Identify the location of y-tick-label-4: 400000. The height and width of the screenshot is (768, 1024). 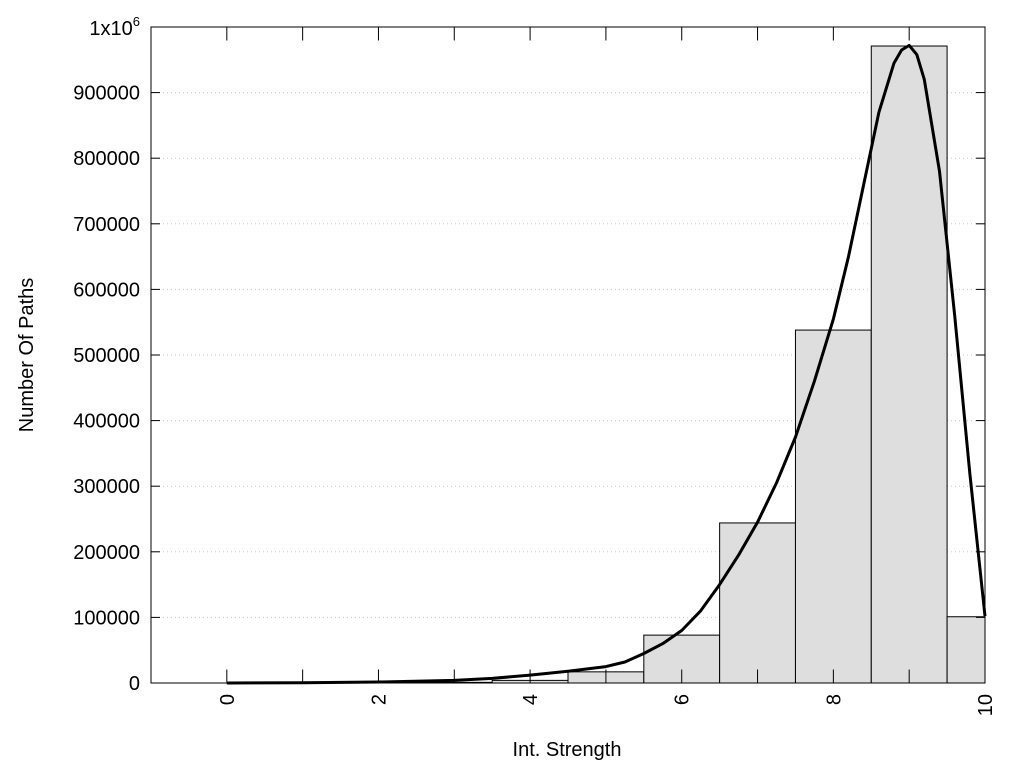
(106, 422).